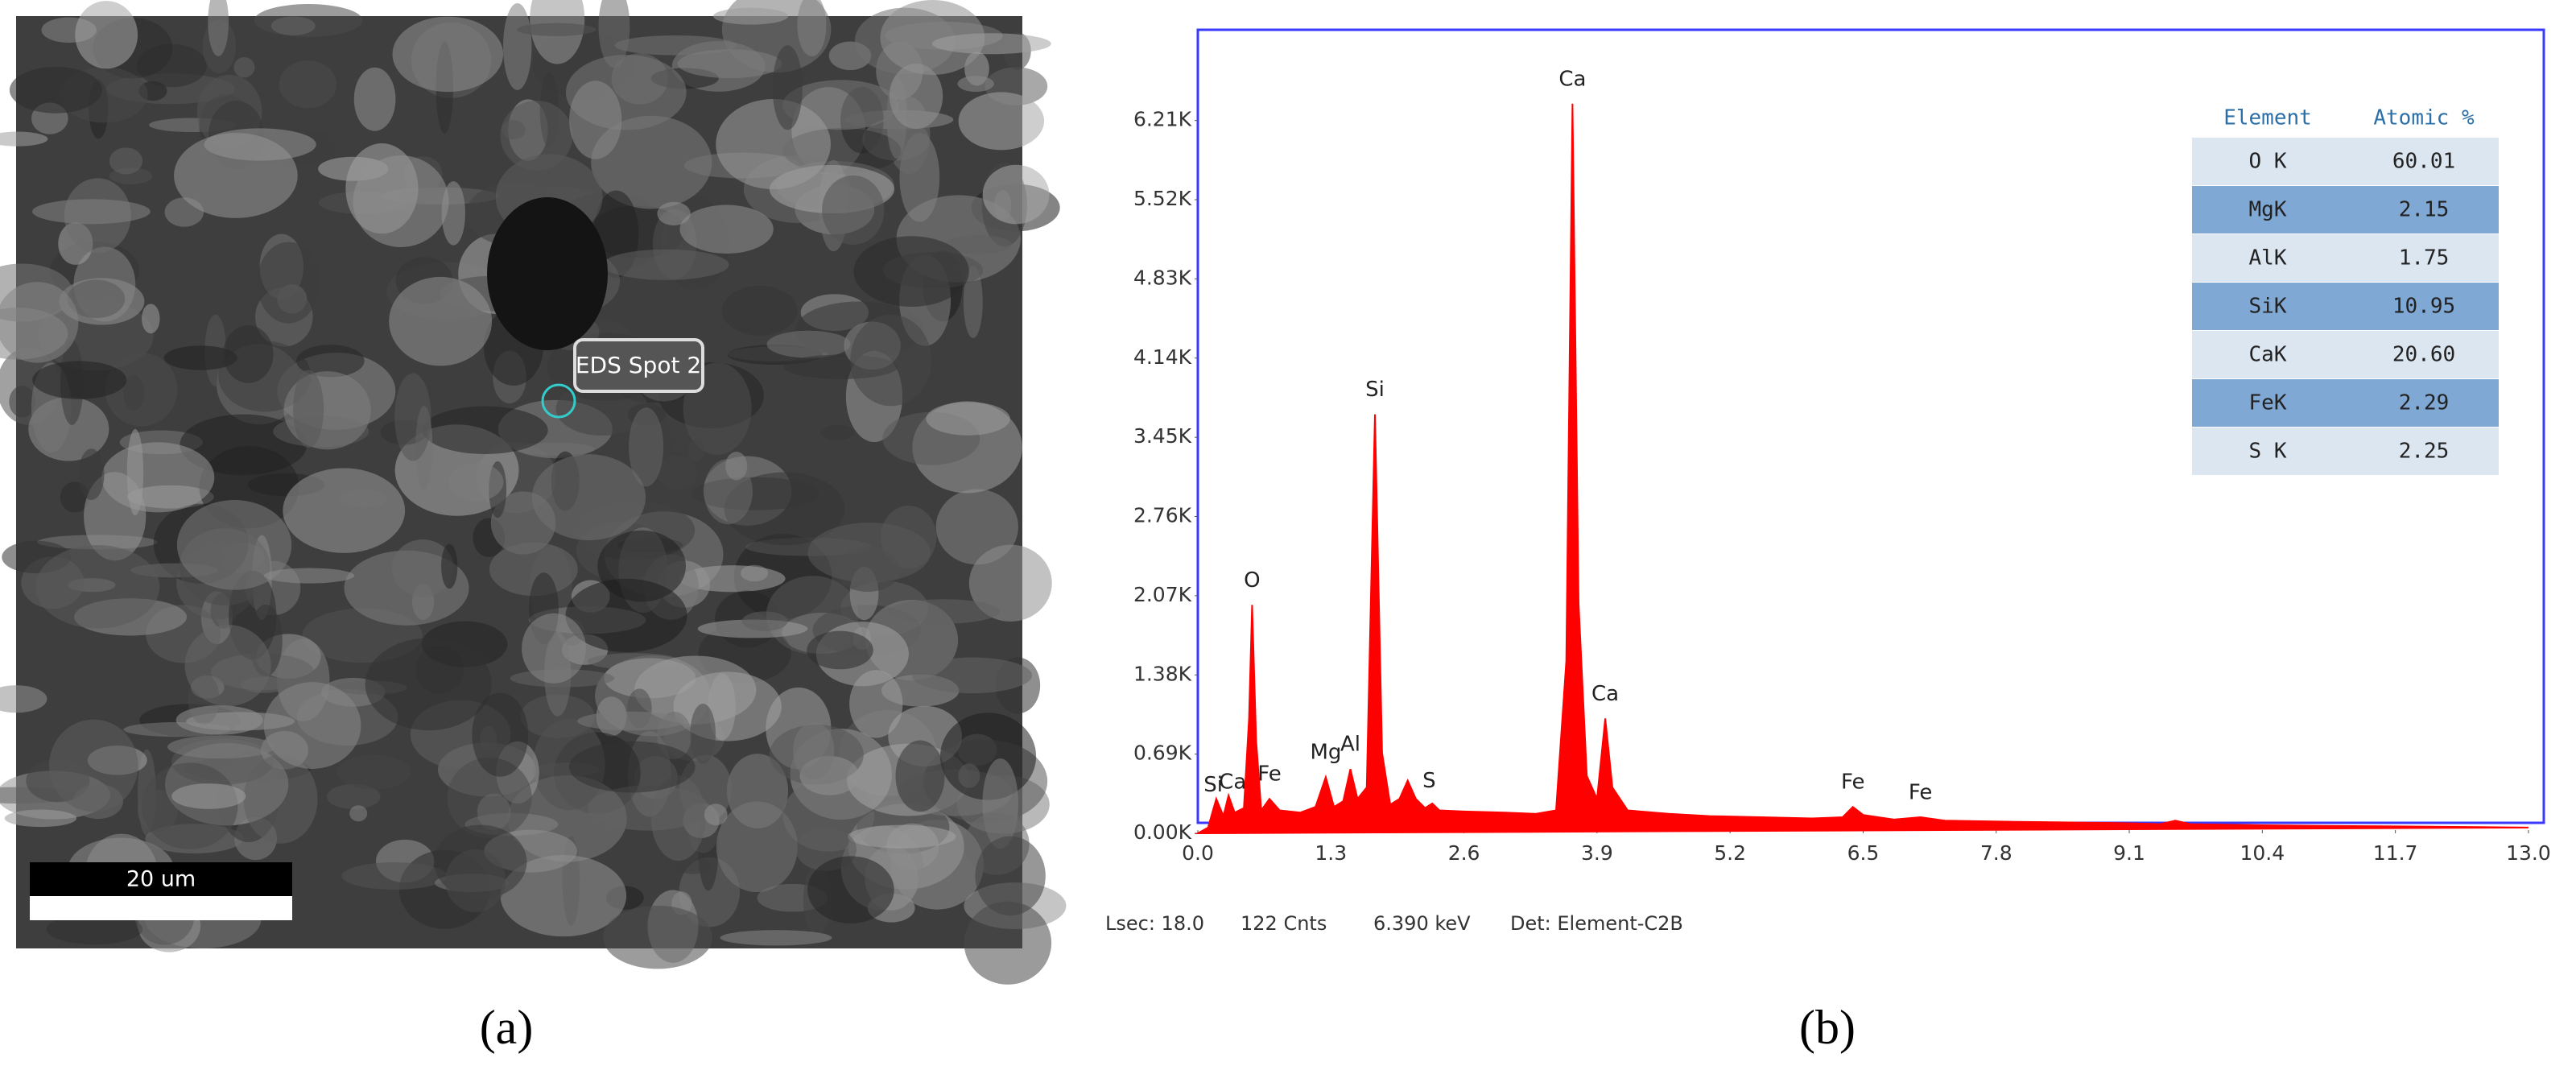 The width and height of the screenshot is (2576, 1070). I want to click on scale-bar, so click(161, 908).